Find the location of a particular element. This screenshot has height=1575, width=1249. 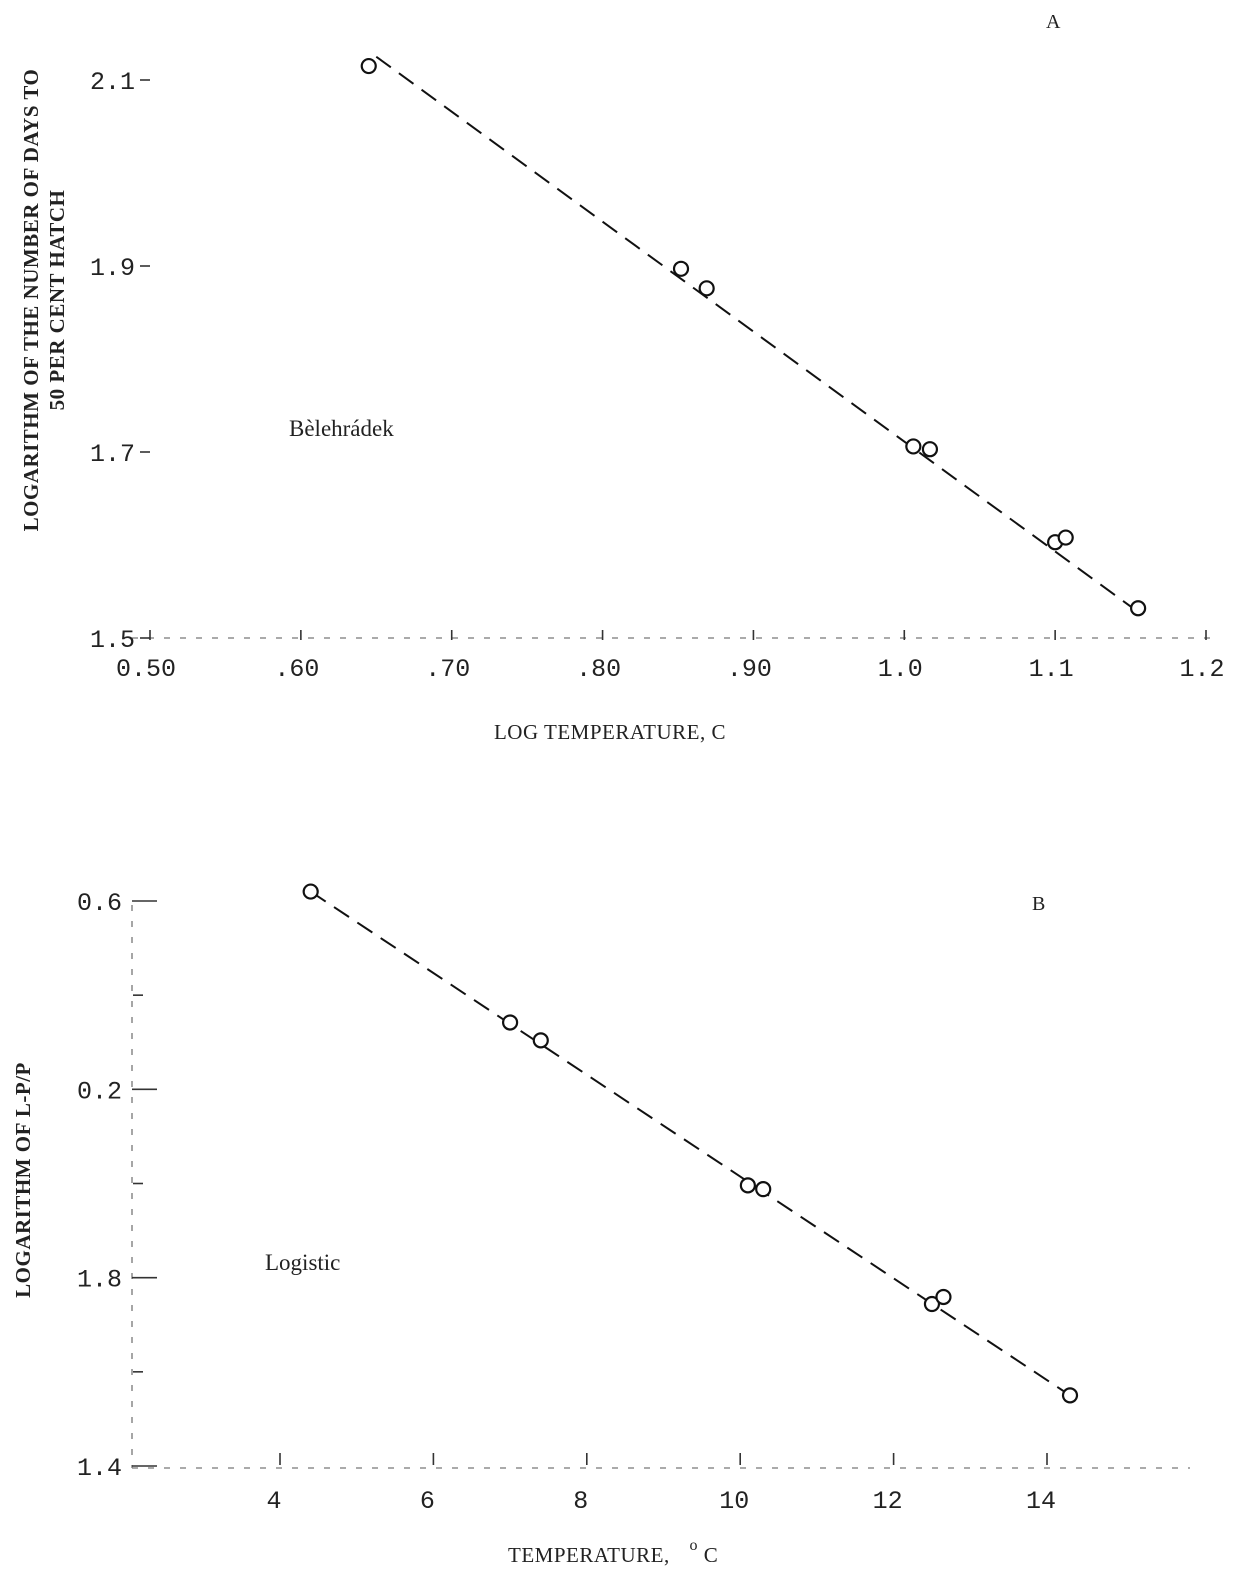

panel-a-x-tick-label: 0.50 is located at coordinates (146, 669).